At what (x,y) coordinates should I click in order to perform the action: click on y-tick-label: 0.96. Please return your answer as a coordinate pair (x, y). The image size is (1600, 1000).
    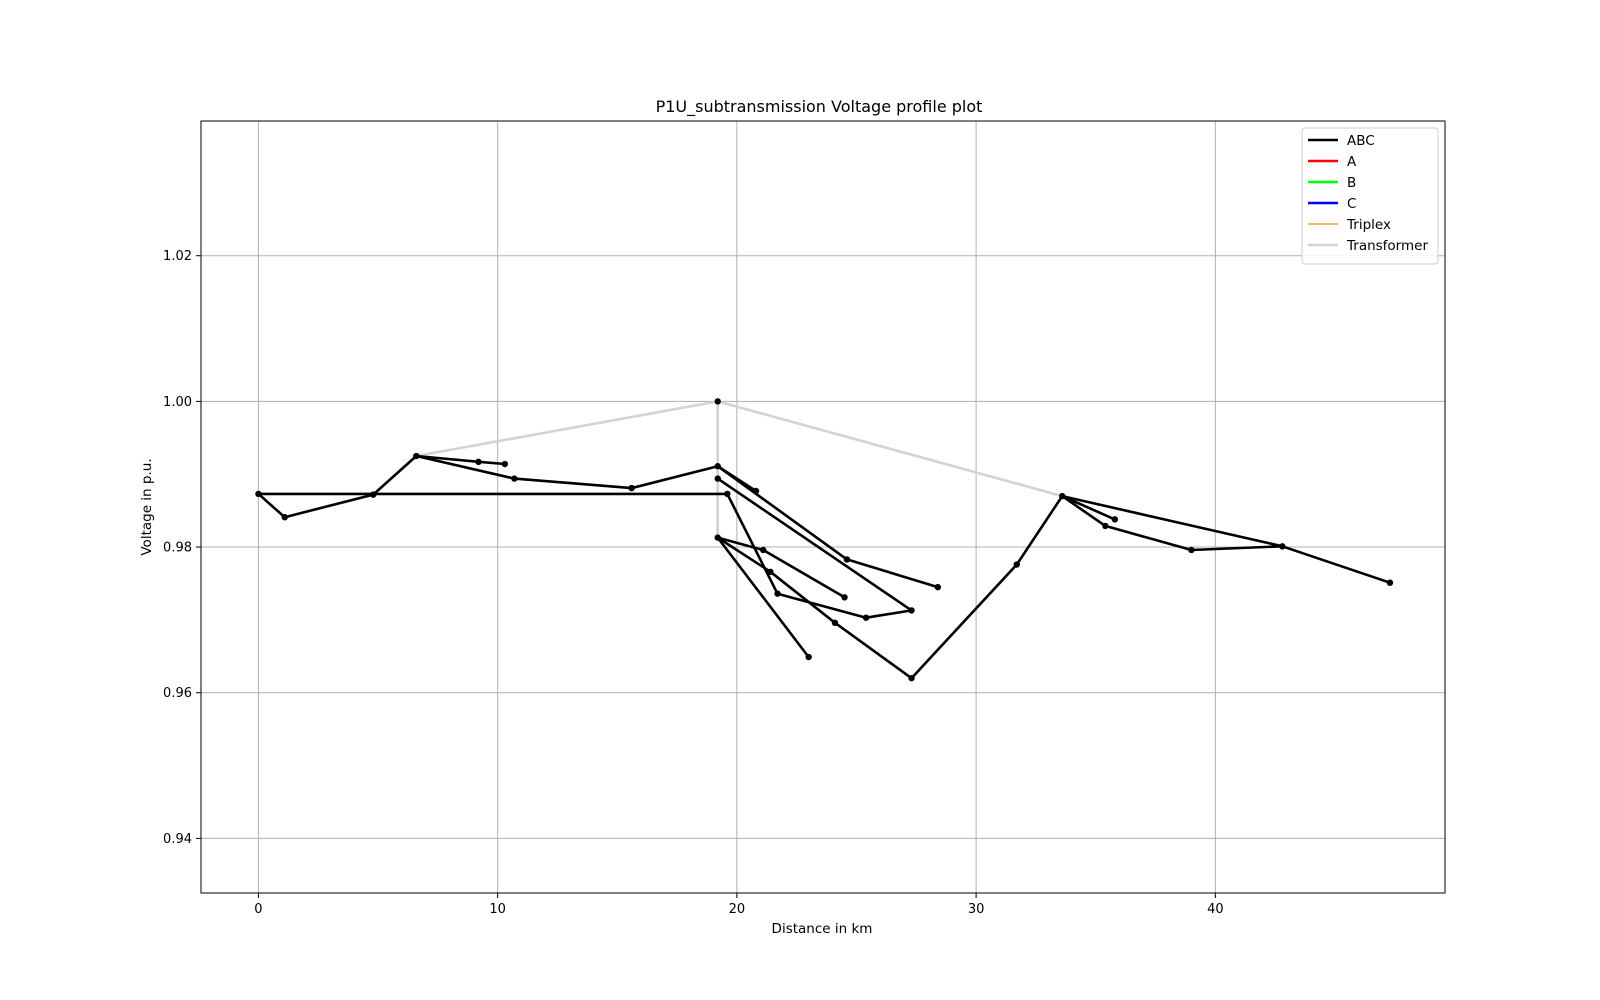
    Looking at the image, I should click on (177, 693).